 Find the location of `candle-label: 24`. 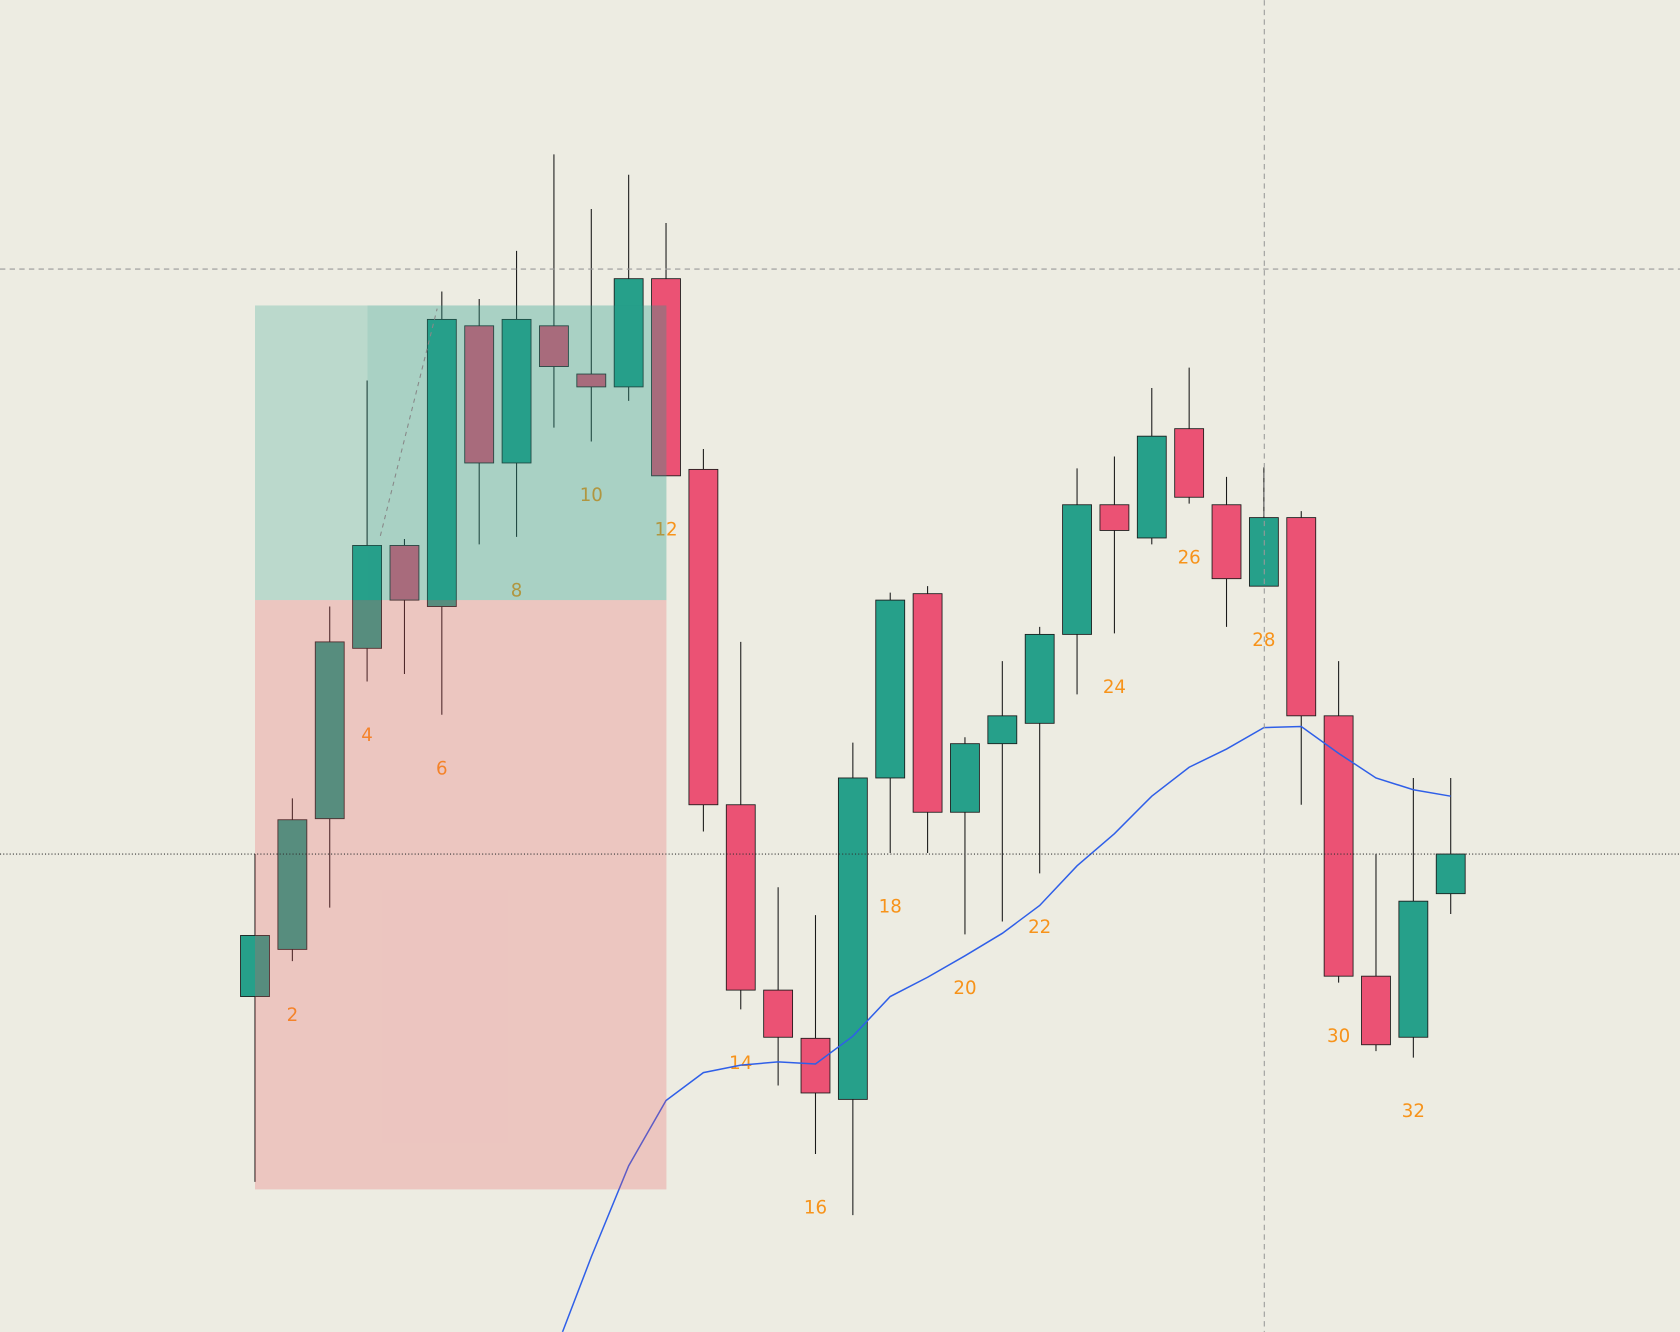

candle-label: 24 is located at coordinates (1114, 687).